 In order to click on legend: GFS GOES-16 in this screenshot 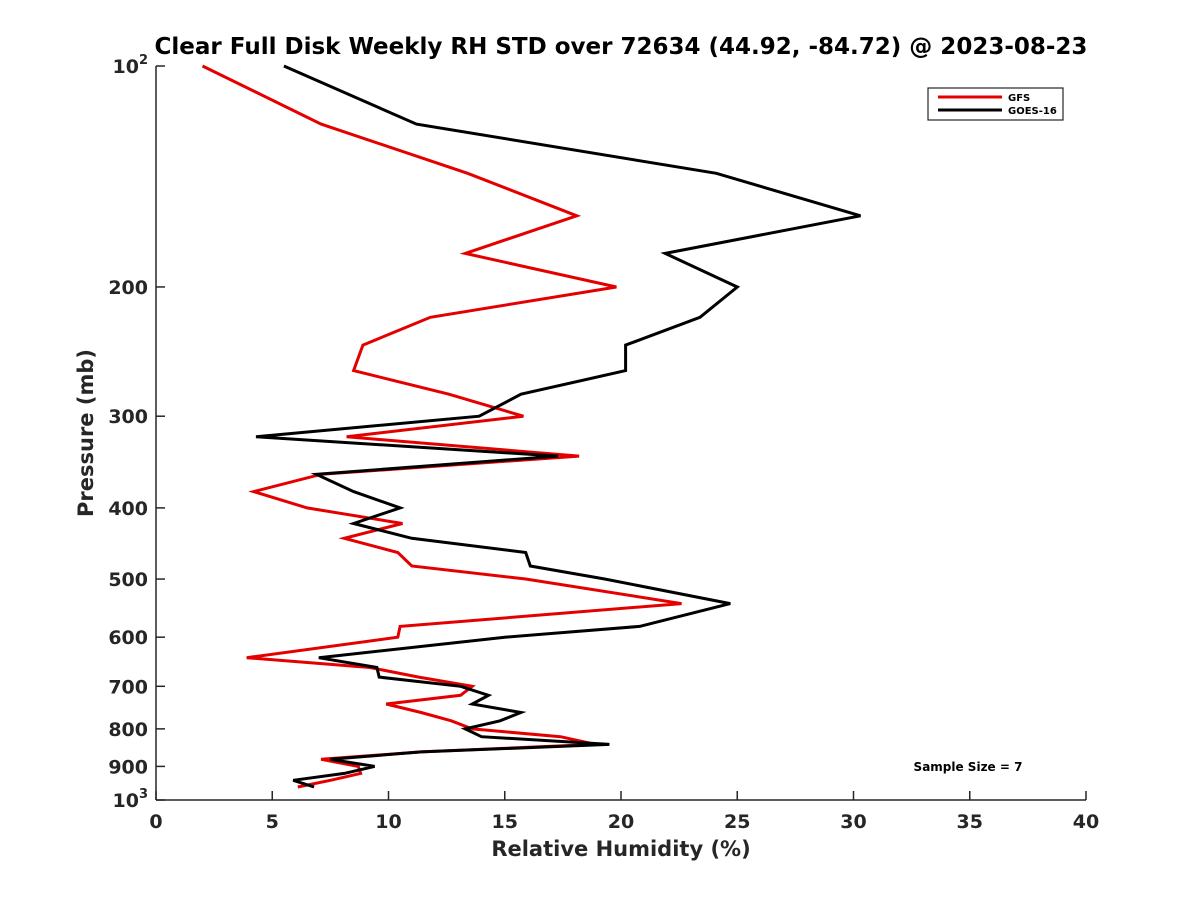, I will do `click(995, 104)`.